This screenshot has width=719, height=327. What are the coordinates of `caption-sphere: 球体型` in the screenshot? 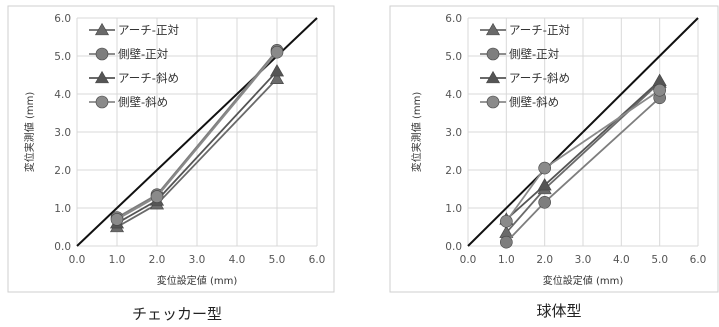 It's located at (559, 311).